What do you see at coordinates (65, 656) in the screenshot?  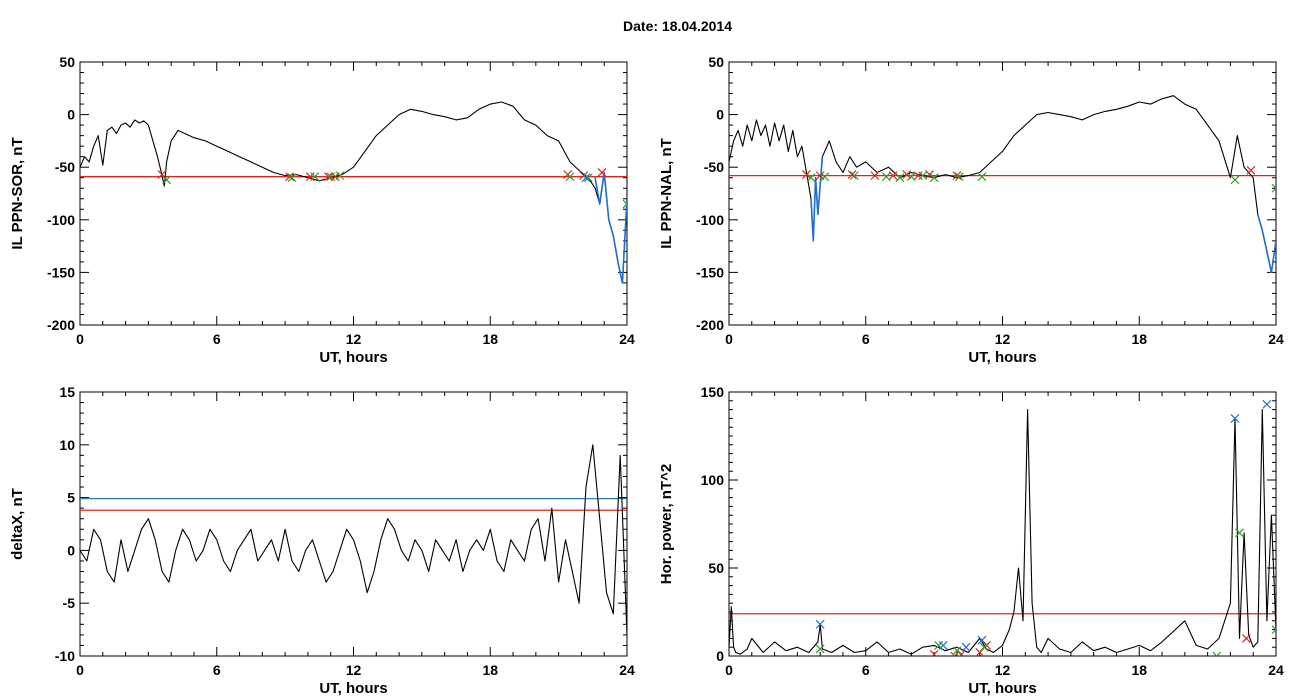 I see `y-tick-label: -10` at bounding box center [65, 656].